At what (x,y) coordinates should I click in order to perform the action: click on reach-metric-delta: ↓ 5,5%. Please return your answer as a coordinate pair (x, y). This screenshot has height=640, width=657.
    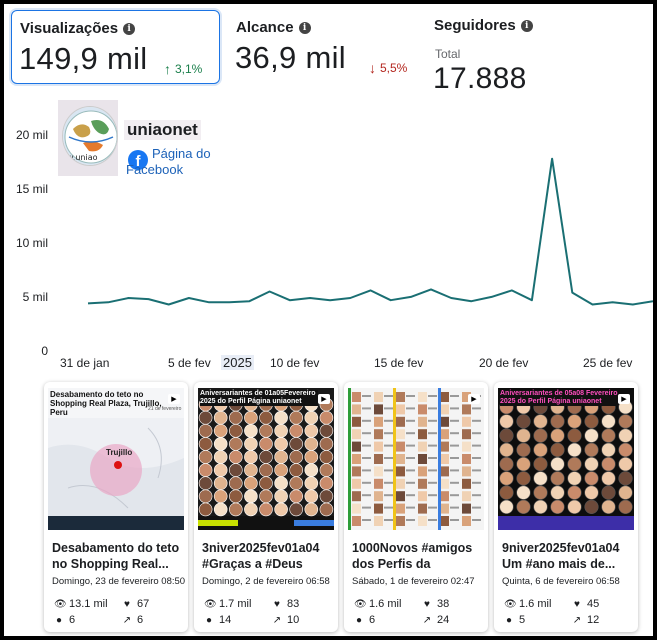
    Looking at the image, I should click on (388, 68).